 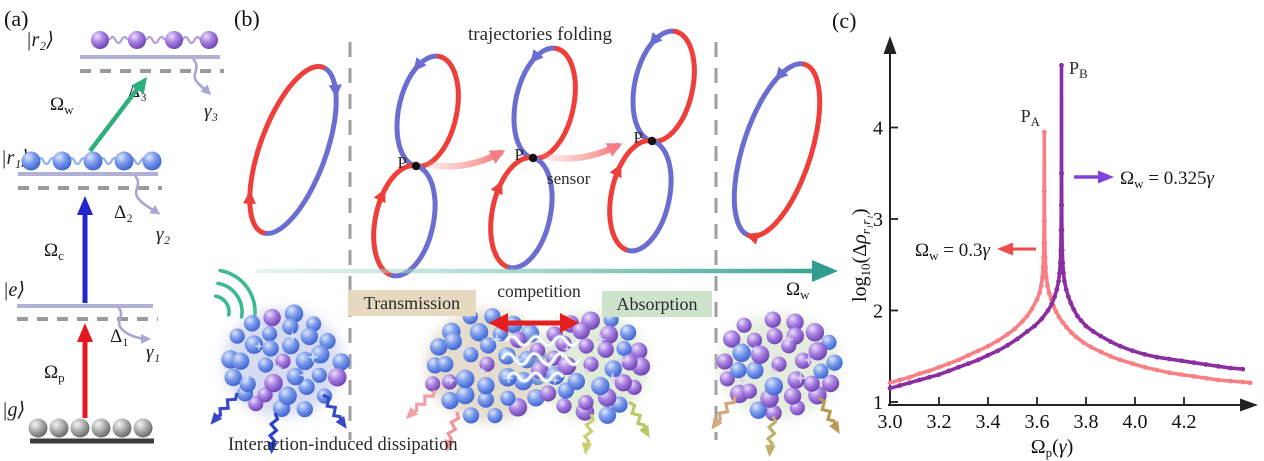 I want to click on x-tick-label: 3.6, so click(x=1037, y=422).